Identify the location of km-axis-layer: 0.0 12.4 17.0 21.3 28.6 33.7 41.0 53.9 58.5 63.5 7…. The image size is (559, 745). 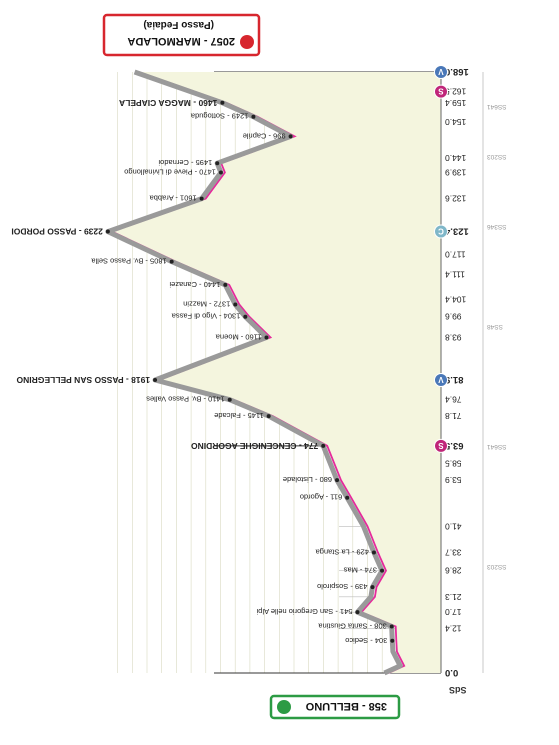
(473, 380).